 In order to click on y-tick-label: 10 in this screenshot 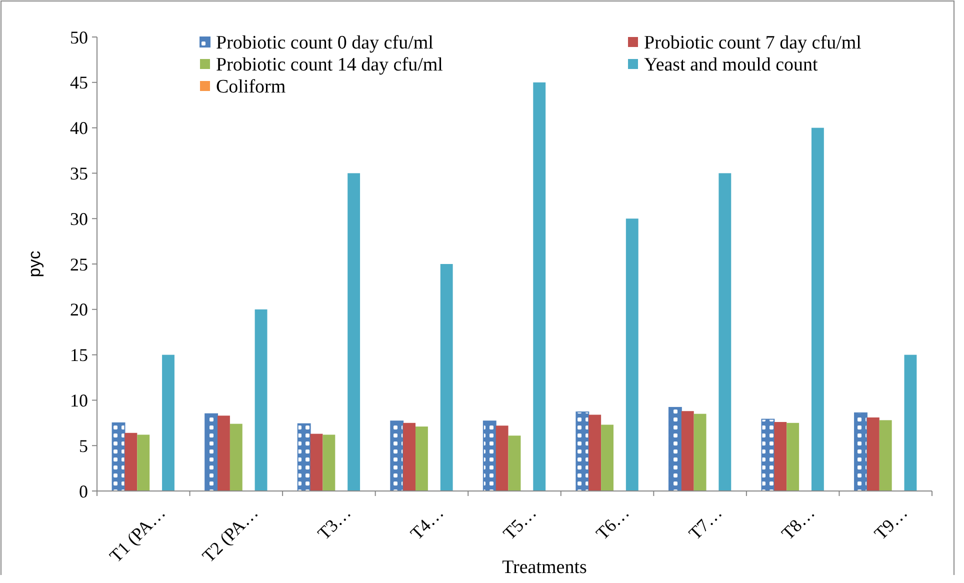, I will do `click(79, 400)`.